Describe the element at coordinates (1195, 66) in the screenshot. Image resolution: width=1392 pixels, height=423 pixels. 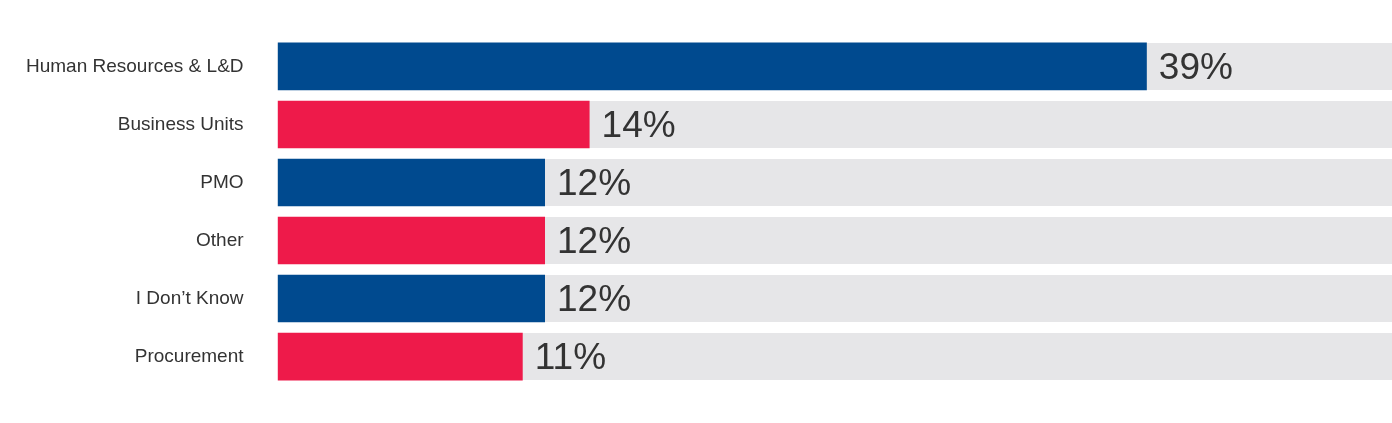
I see `data-label: 39%` at that location.